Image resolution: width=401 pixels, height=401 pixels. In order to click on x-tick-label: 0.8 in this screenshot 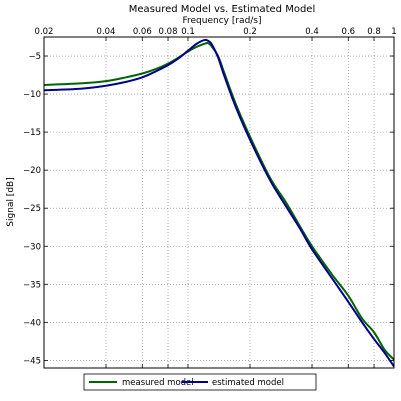, I will do `click(374, 32)`.